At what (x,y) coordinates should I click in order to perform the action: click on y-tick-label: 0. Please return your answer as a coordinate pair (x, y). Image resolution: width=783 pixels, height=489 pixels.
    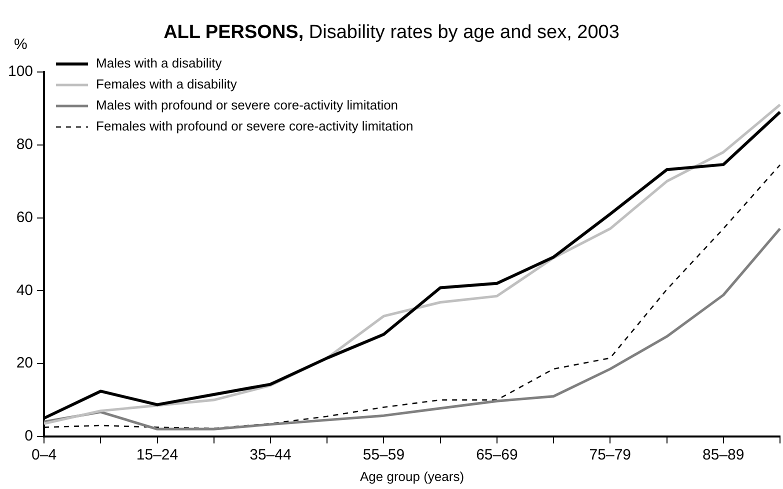
    Looking at the image, I should click on (29, 436).